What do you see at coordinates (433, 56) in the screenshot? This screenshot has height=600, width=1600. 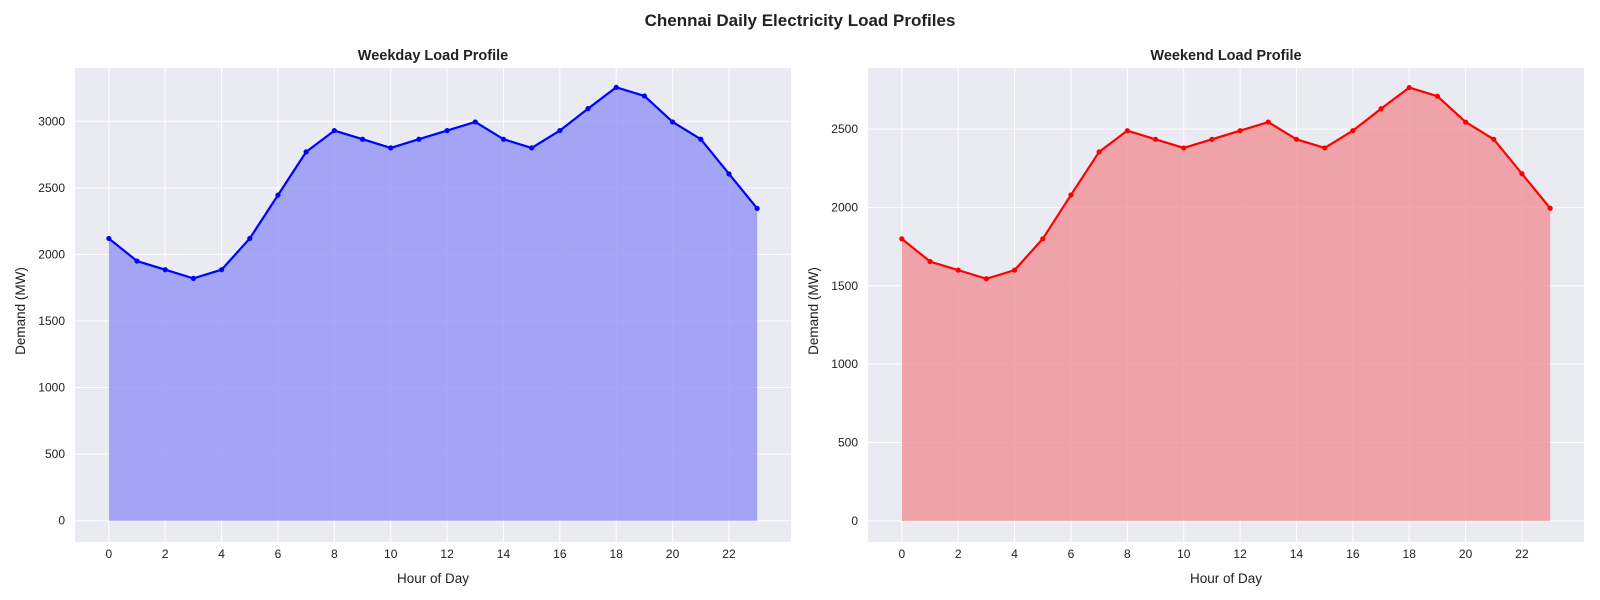 I see `chart-title: Weekday Load Profile` at bounding box center [433, 56].